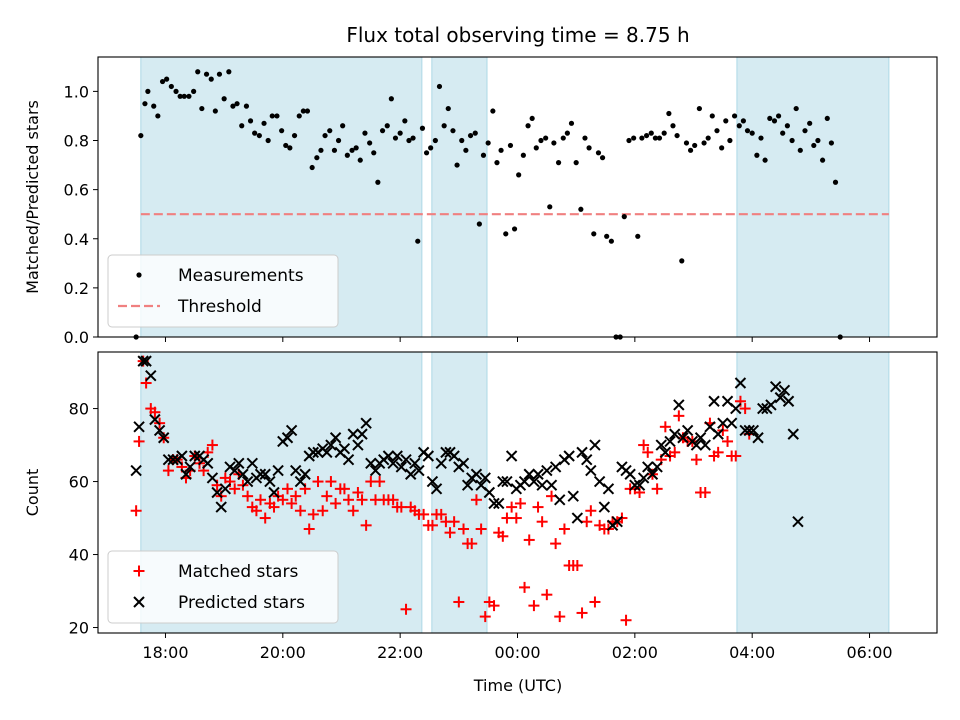 This screenshot has width=960, height=720. Describe the element at coordinates (679, 405) in the screenshot. I see `point-2-125-b` at that location.